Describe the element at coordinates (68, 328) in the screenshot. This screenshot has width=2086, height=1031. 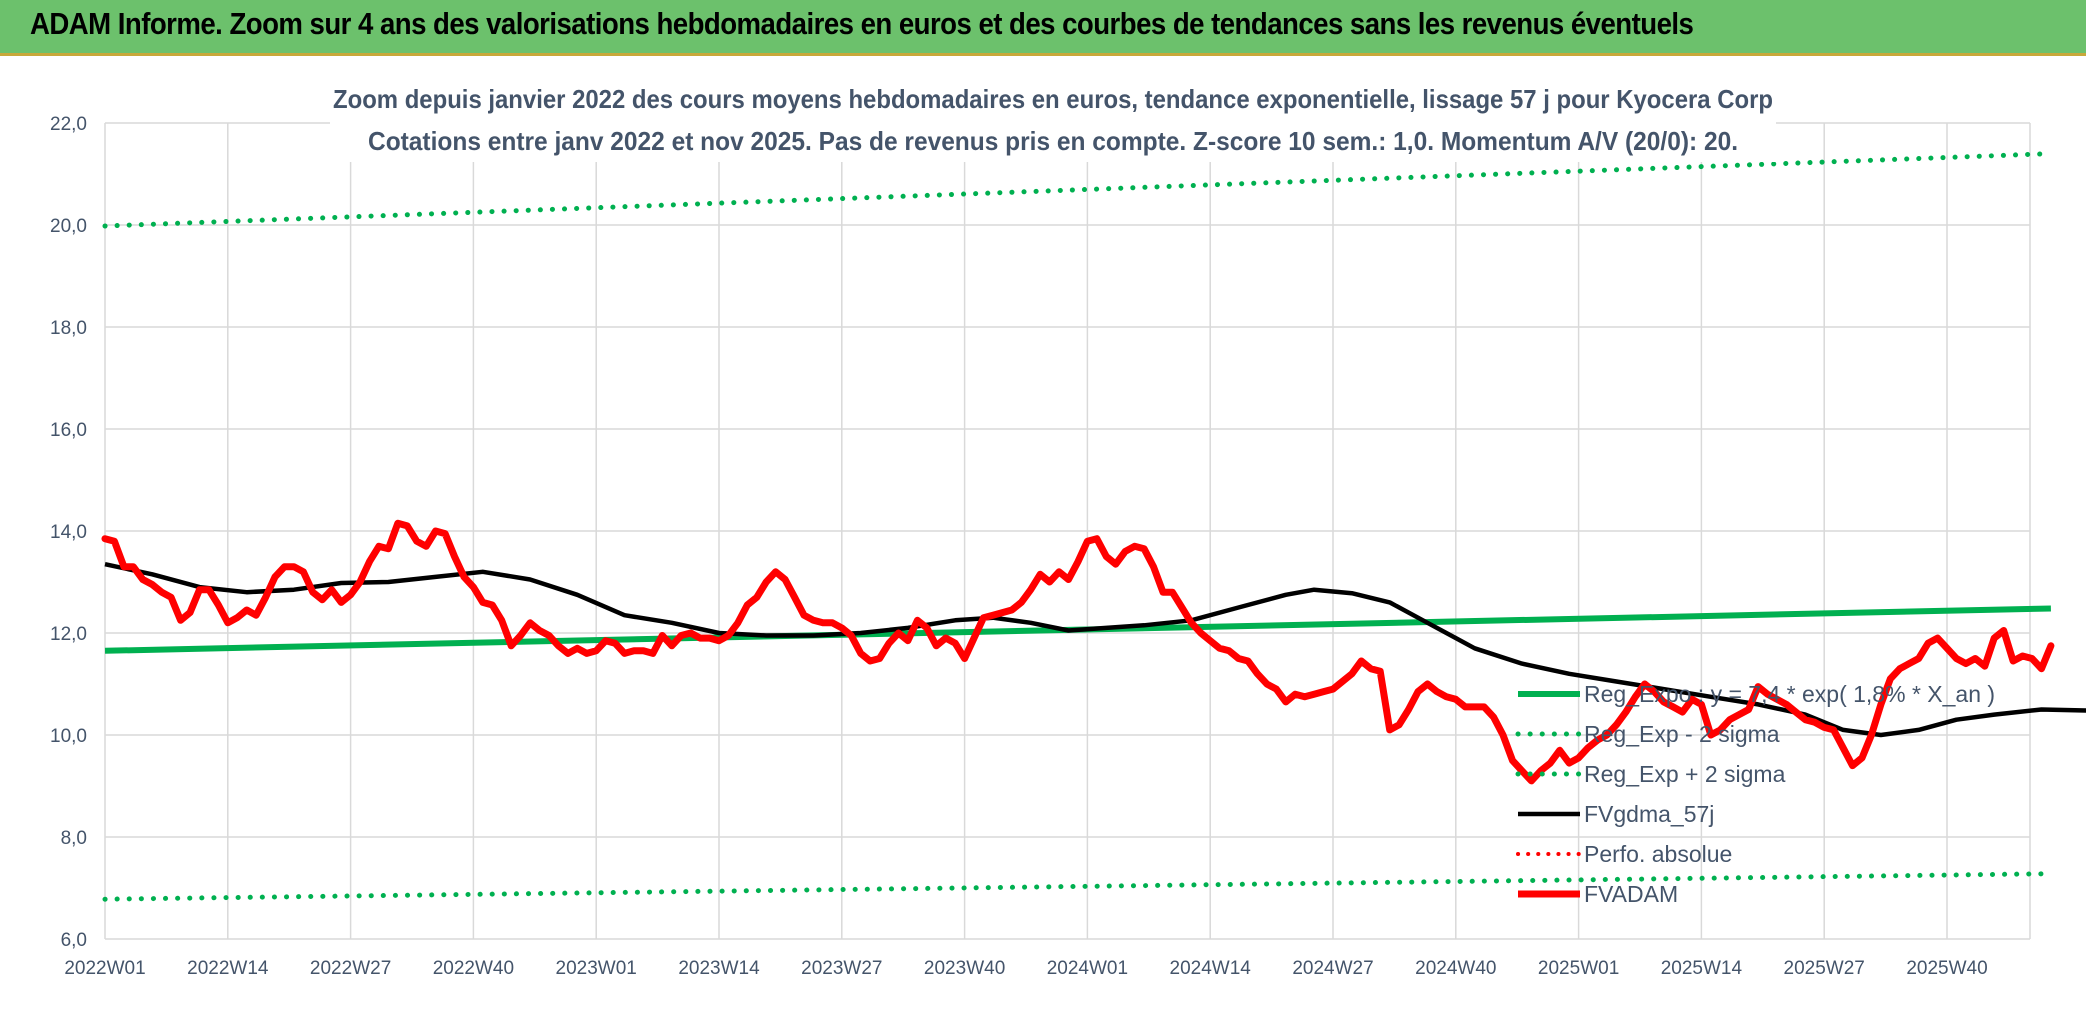
I see `y-tick-label: 18,0` at that location.